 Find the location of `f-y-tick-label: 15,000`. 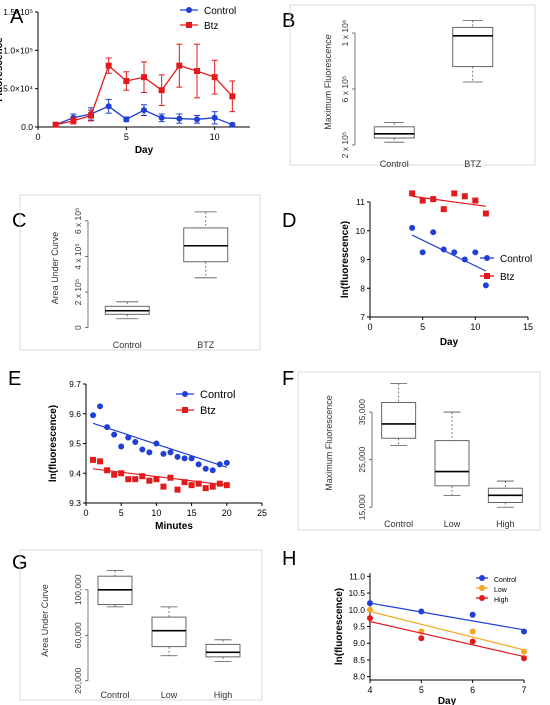

f-y-tick-label: 15,000 is located at coordinates (362, 507).